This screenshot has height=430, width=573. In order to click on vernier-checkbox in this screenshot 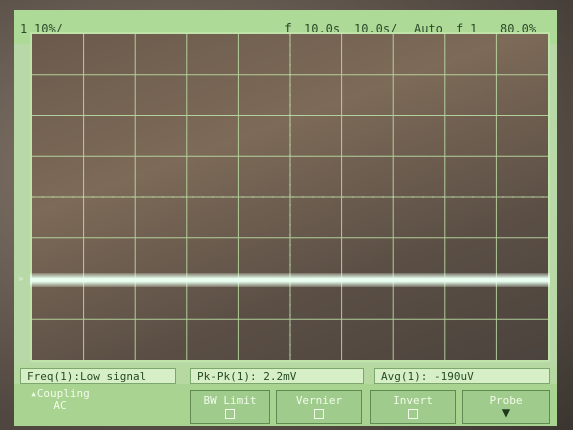, I will do `click(319, 414)`.